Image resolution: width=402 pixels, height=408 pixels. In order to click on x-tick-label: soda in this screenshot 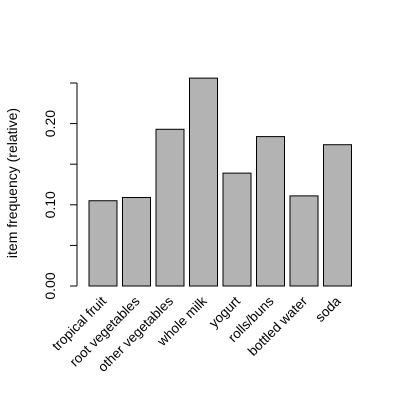, I will do `click(328, 309)`.